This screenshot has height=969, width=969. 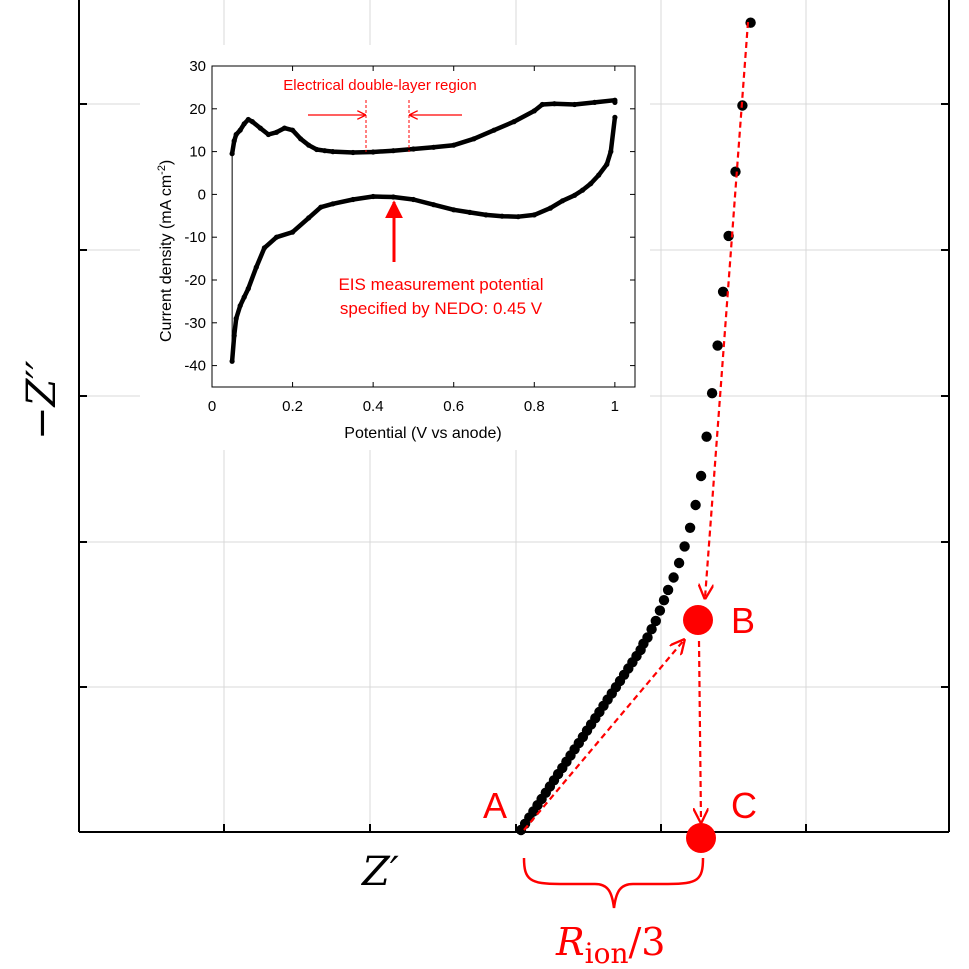 I want to click on double-layer-label: Electrical double-layer region, so click(x=379, y=85).